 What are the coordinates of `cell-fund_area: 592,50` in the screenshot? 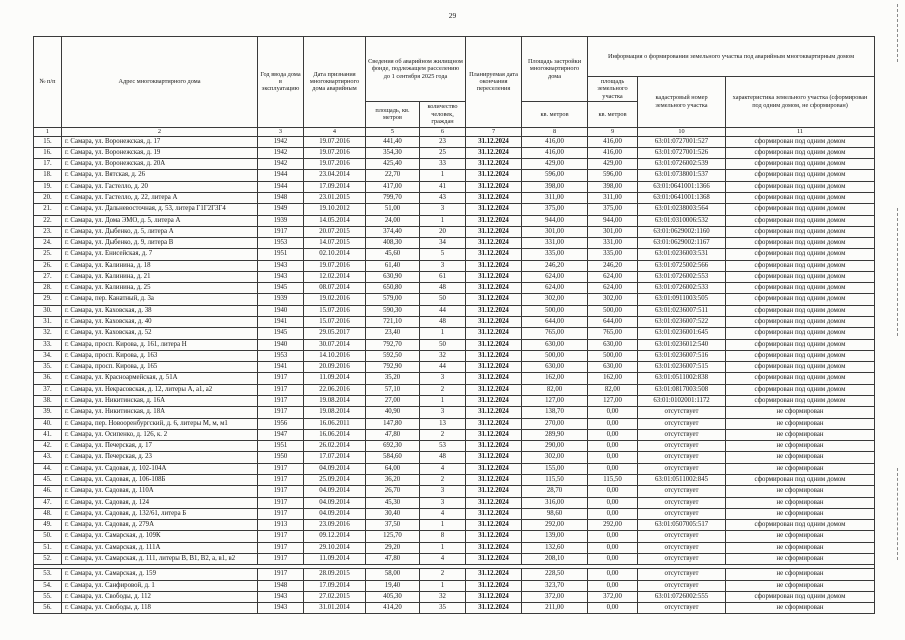 It's located at (392, 356).